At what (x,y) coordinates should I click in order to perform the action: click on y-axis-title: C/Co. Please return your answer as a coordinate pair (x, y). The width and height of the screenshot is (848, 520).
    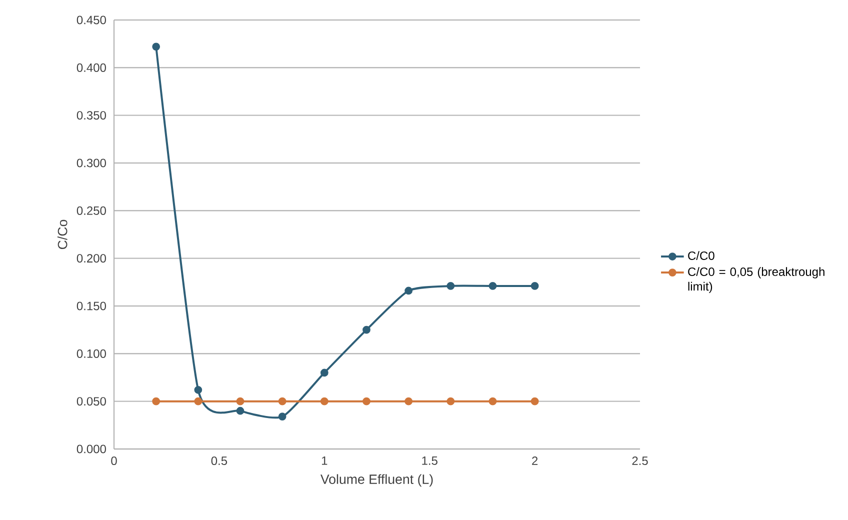
    Looking at the image, I should click on (62, 235).